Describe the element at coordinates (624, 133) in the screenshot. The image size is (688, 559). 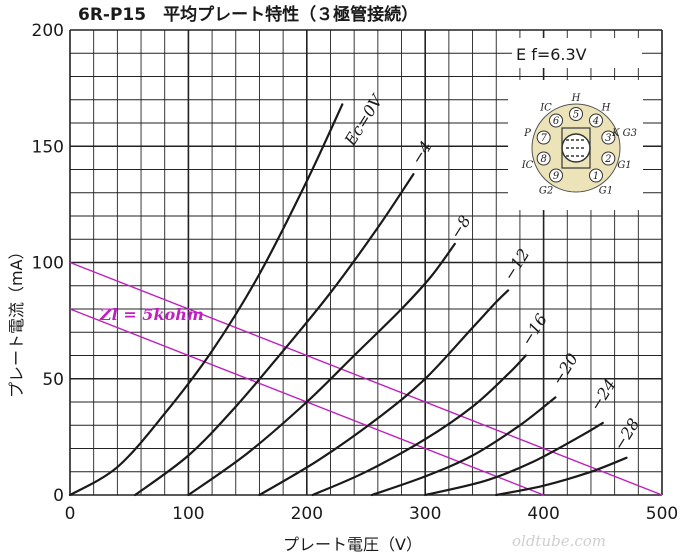
I see `tube-pin-label: K G3` at that location.